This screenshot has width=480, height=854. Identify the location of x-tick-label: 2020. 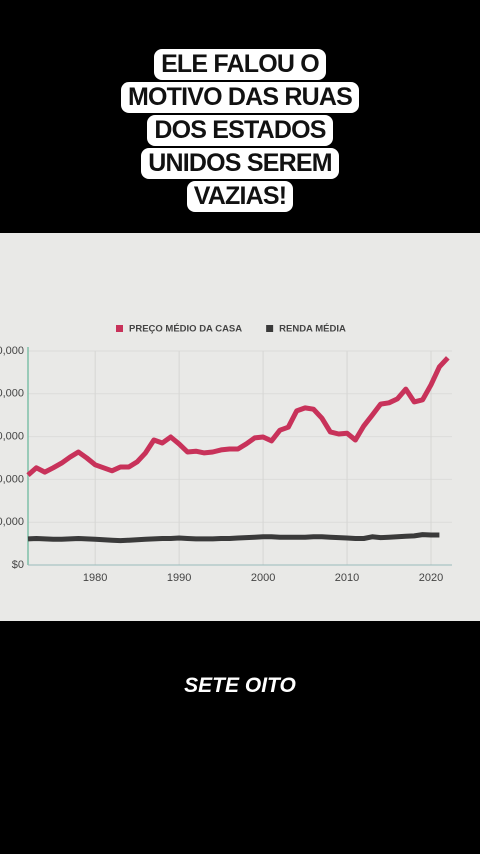
(431, 578).